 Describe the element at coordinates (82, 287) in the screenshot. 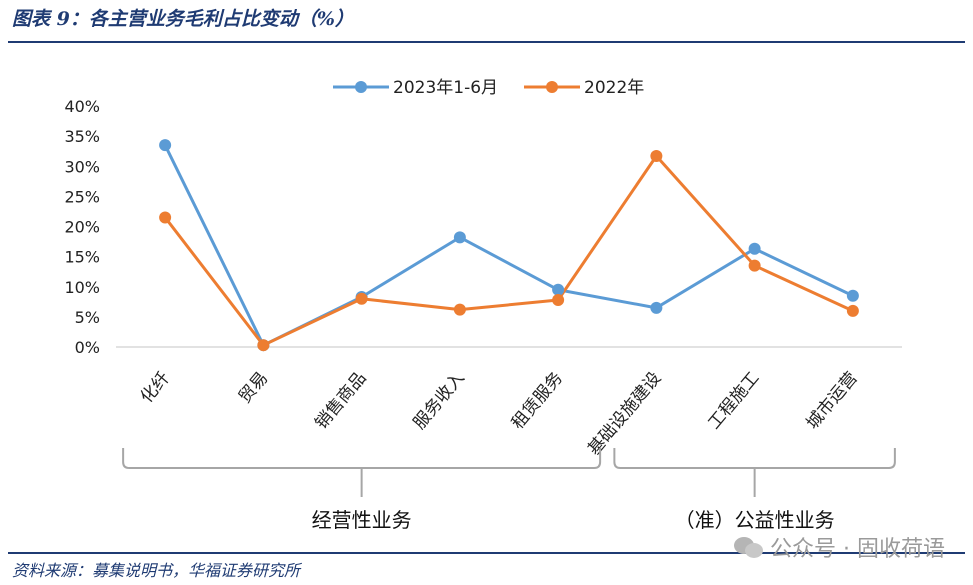

I see `y-tick-label: 10%` at that location.